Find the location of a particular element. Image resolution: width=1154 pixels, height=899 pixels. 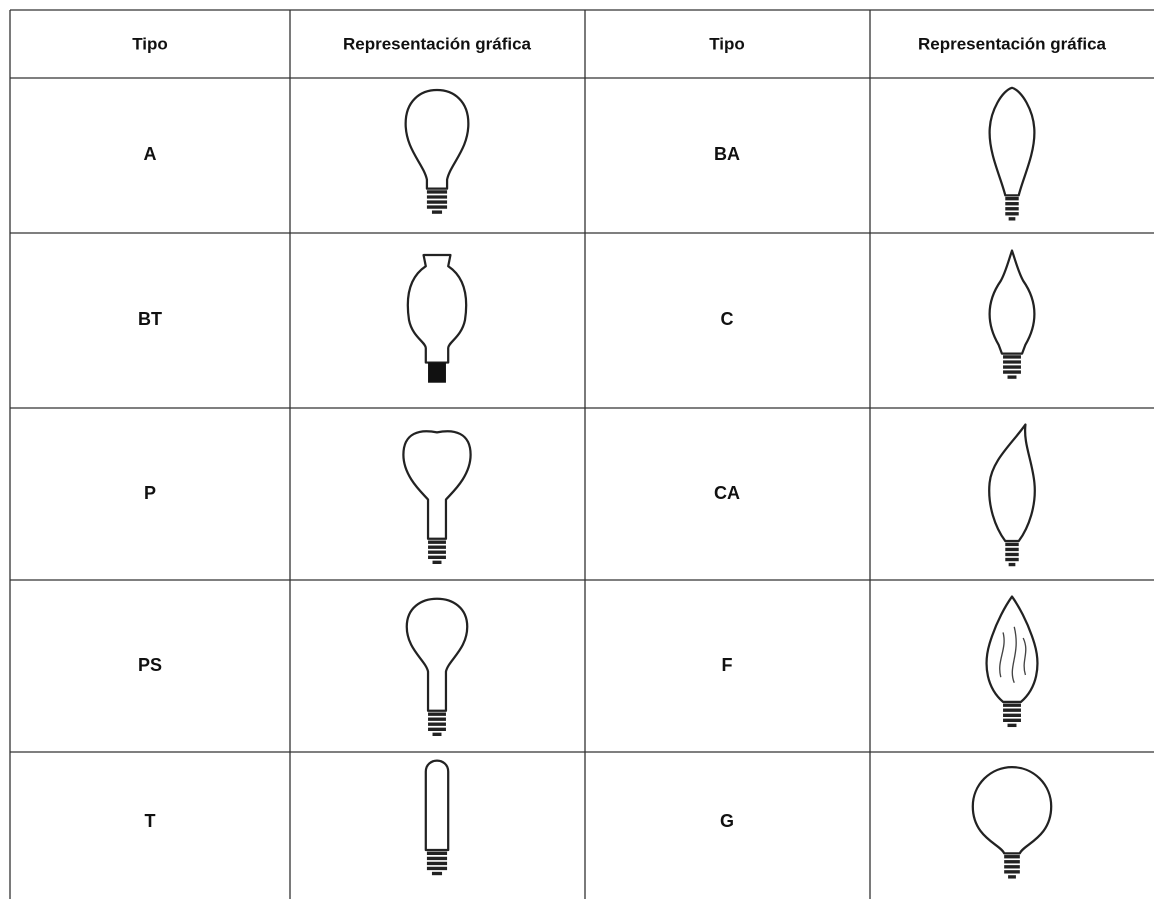

bulb-base is located at coordinates (437, 372).